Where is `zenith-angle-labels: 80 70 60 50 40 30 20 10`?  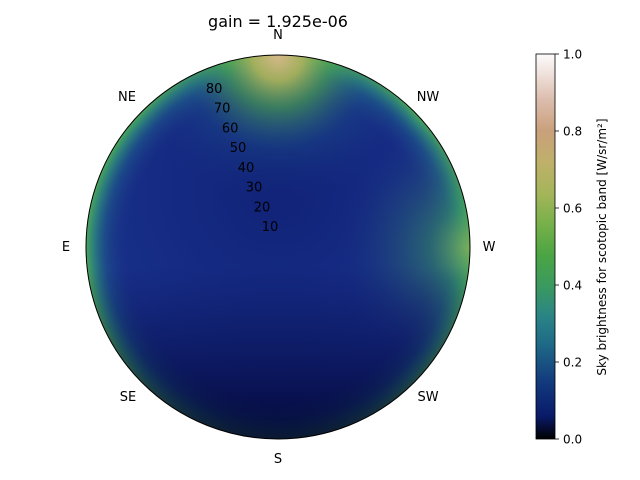
zenith-angle-labels: 80 70 60 50 40 30 20 10 is located at coordinates (242, 158).